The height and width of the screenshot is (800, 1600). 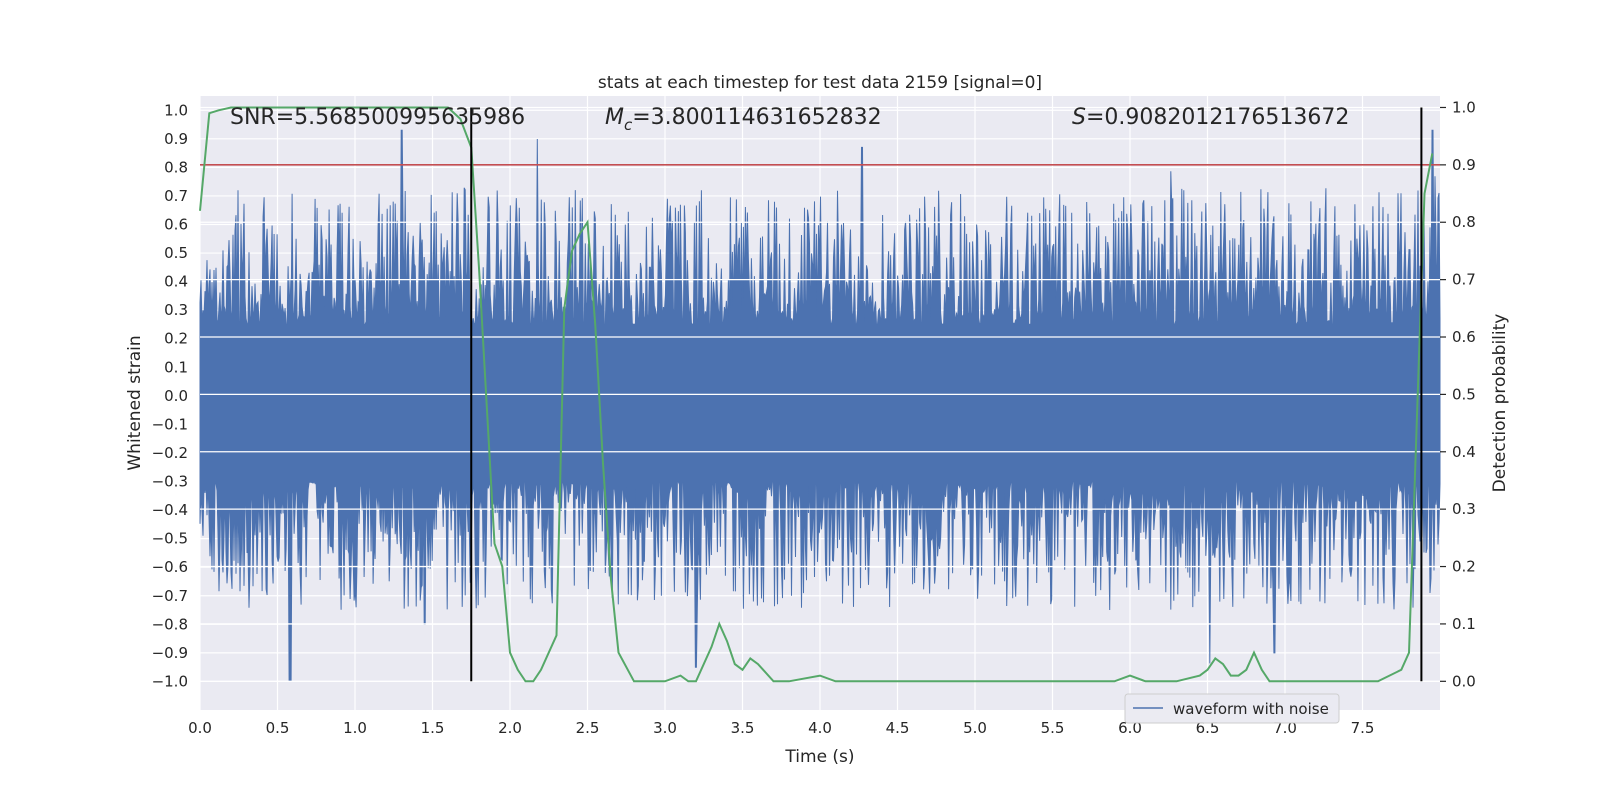 I want to click on y-right-tick-label: 0.8, so click(x=1464, y=222).